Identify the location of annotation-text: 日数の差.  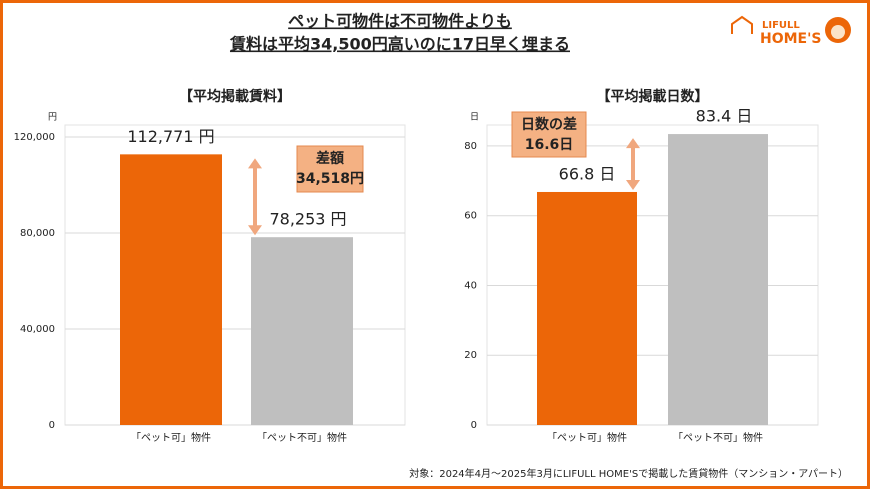
(549, 124).